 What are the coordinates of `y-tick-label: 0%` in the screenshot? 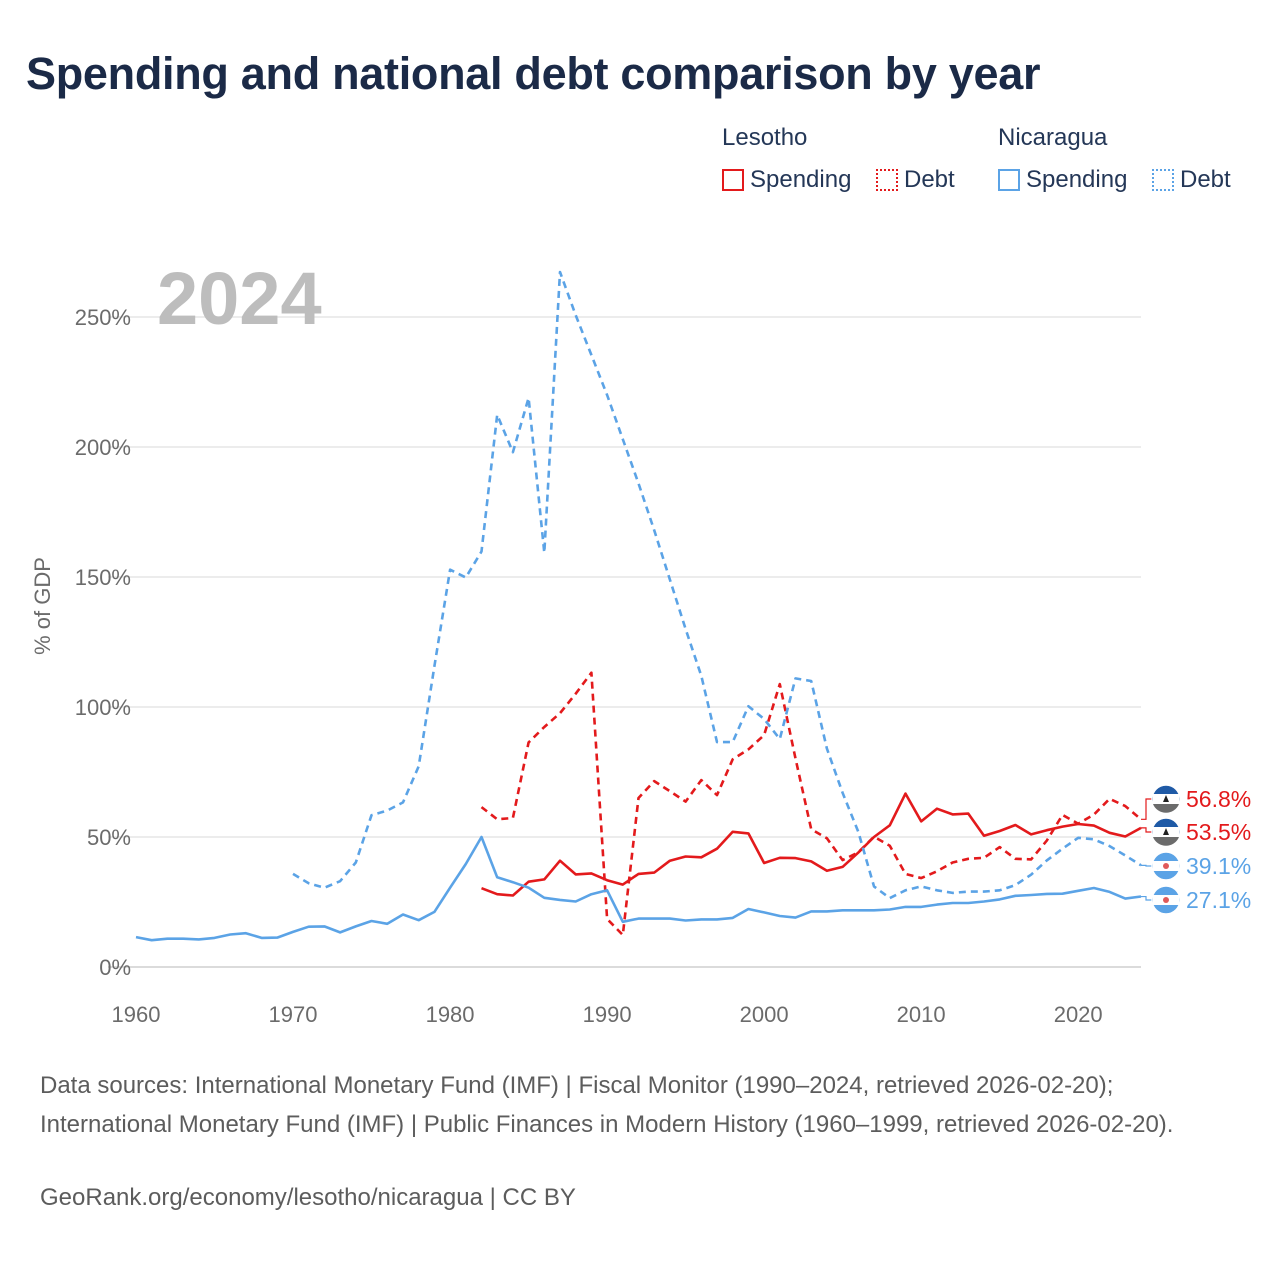 It's located at (115, 967).